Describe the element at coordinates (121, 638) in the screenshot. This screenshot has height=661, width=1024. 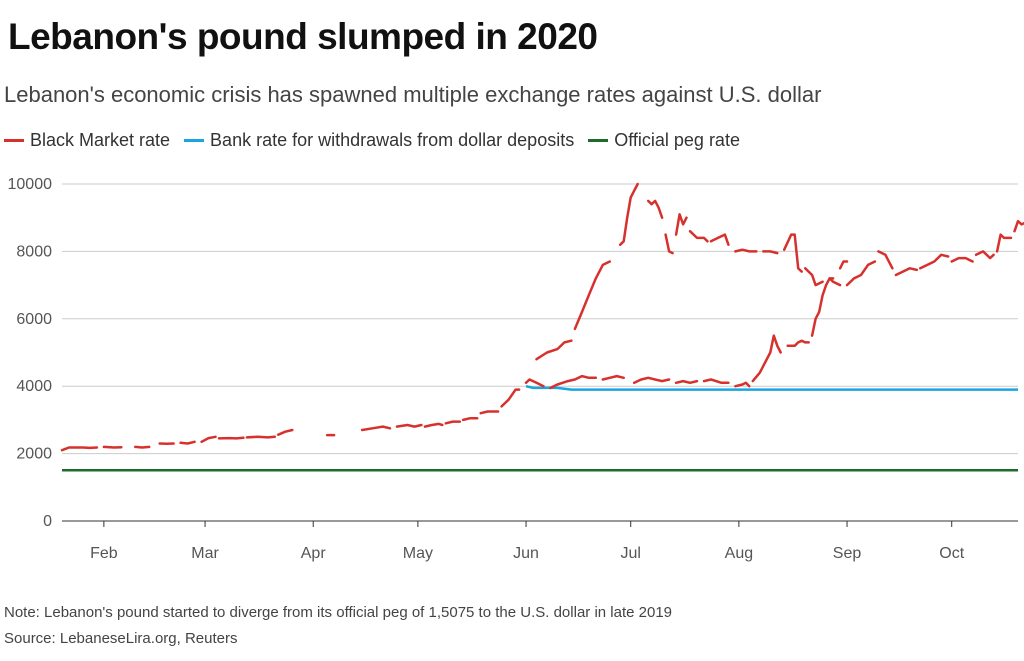
I see `source-line: Source: LebaneseLira.org, Reuters` at that location.